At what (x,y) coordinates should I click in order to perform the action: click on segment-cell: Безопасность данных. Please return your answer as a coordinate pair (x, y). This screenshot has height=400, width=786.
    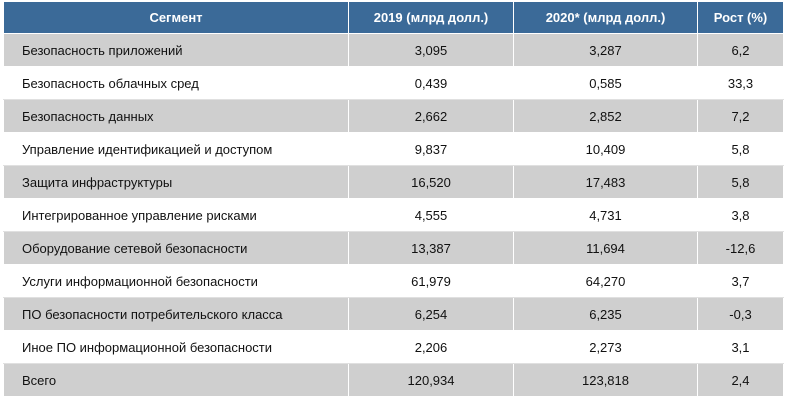
    Looking at the image, I should click on (176, 116).